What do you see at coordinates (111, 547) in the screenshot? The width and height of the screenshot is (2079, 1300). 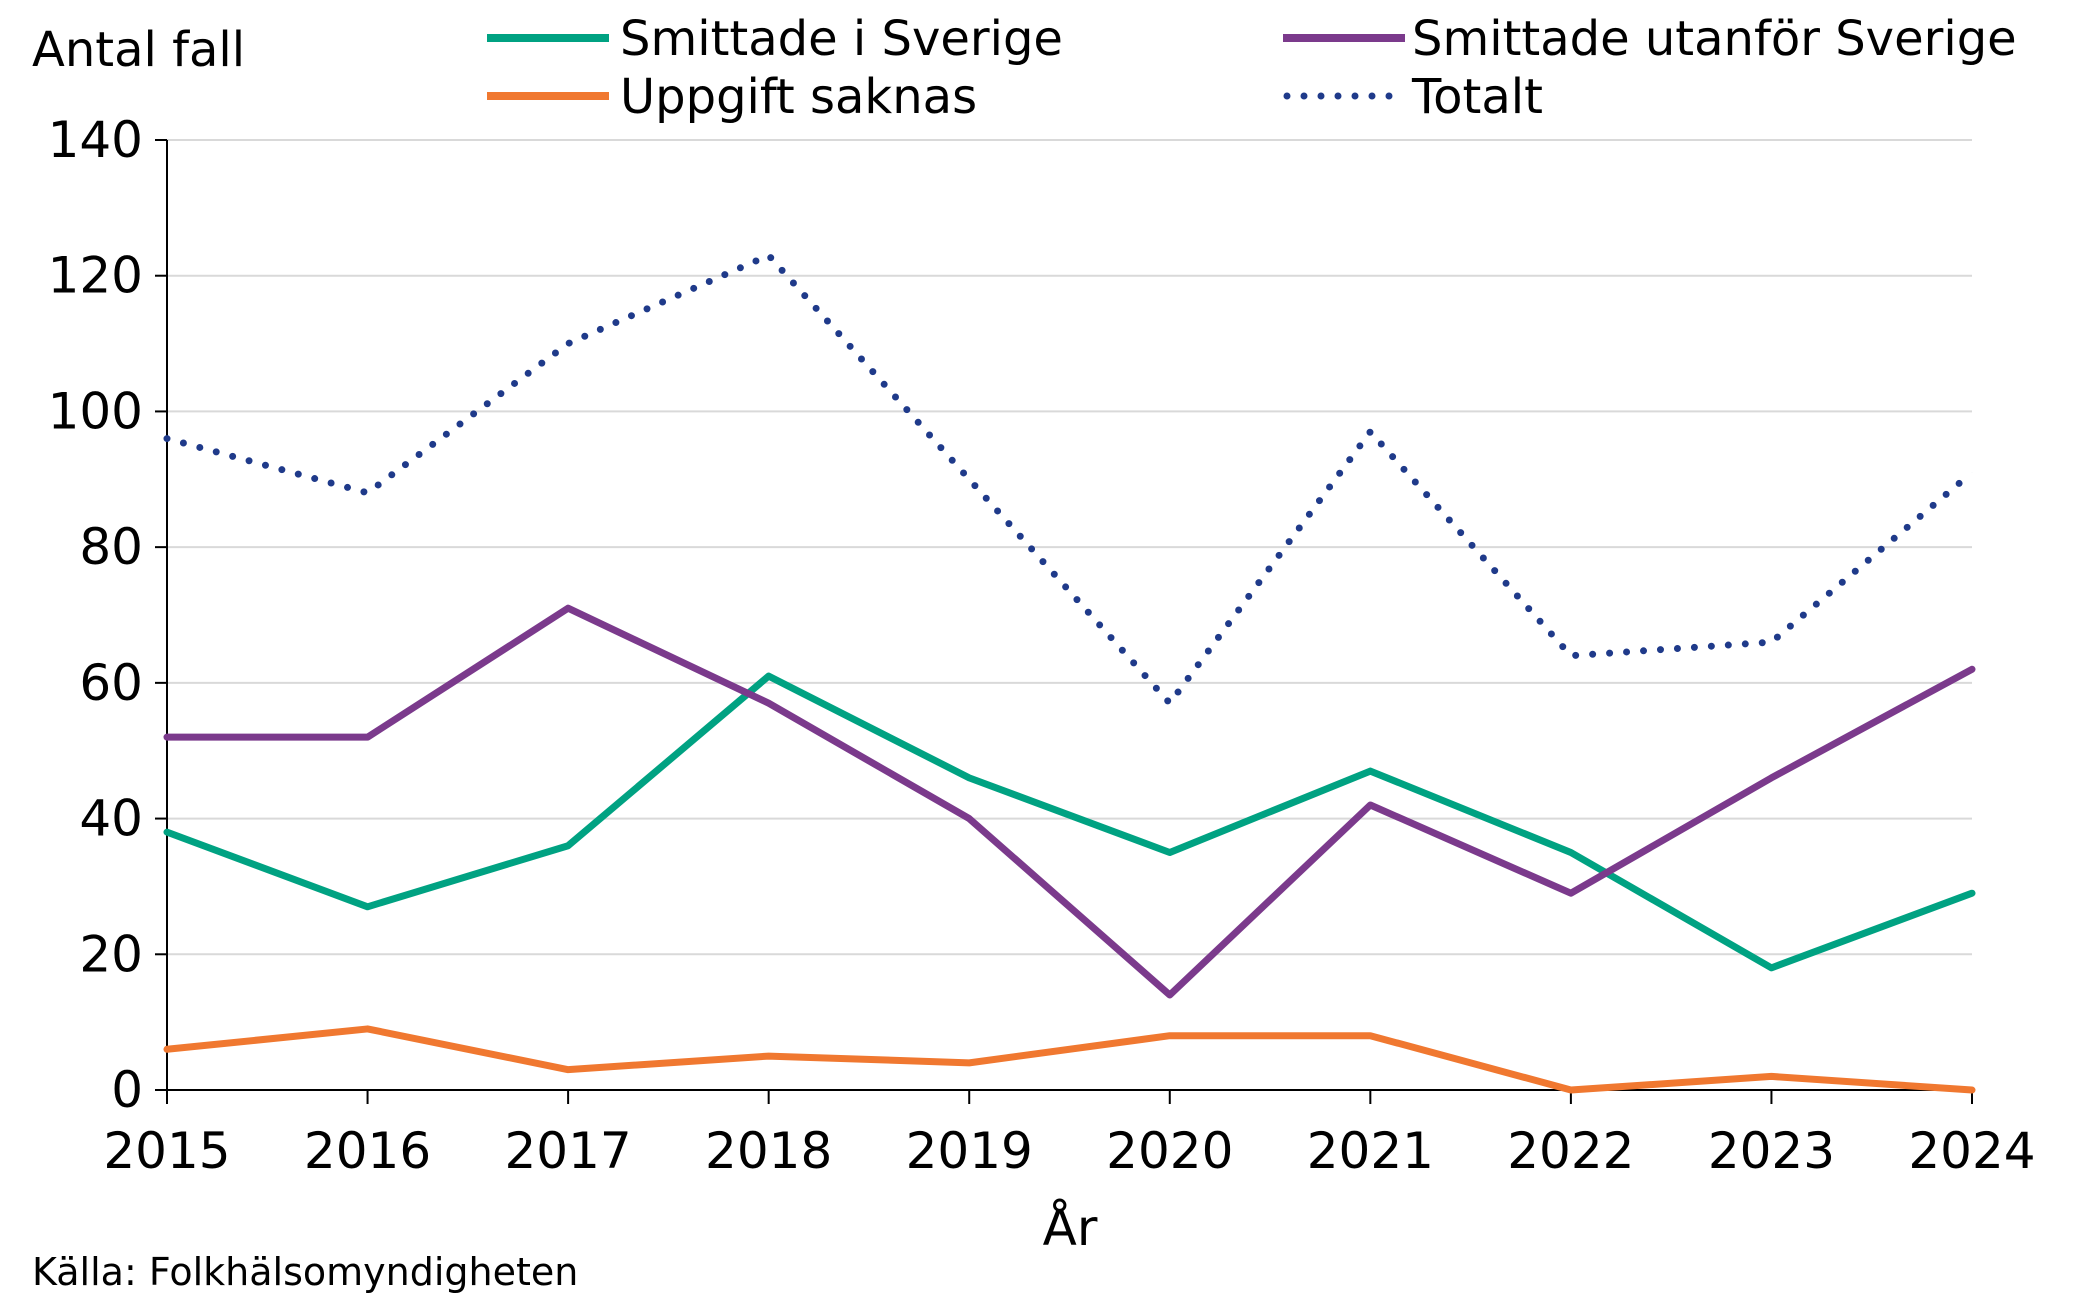 I see `y-tick-label: 80` at bounding box center [111, 547].